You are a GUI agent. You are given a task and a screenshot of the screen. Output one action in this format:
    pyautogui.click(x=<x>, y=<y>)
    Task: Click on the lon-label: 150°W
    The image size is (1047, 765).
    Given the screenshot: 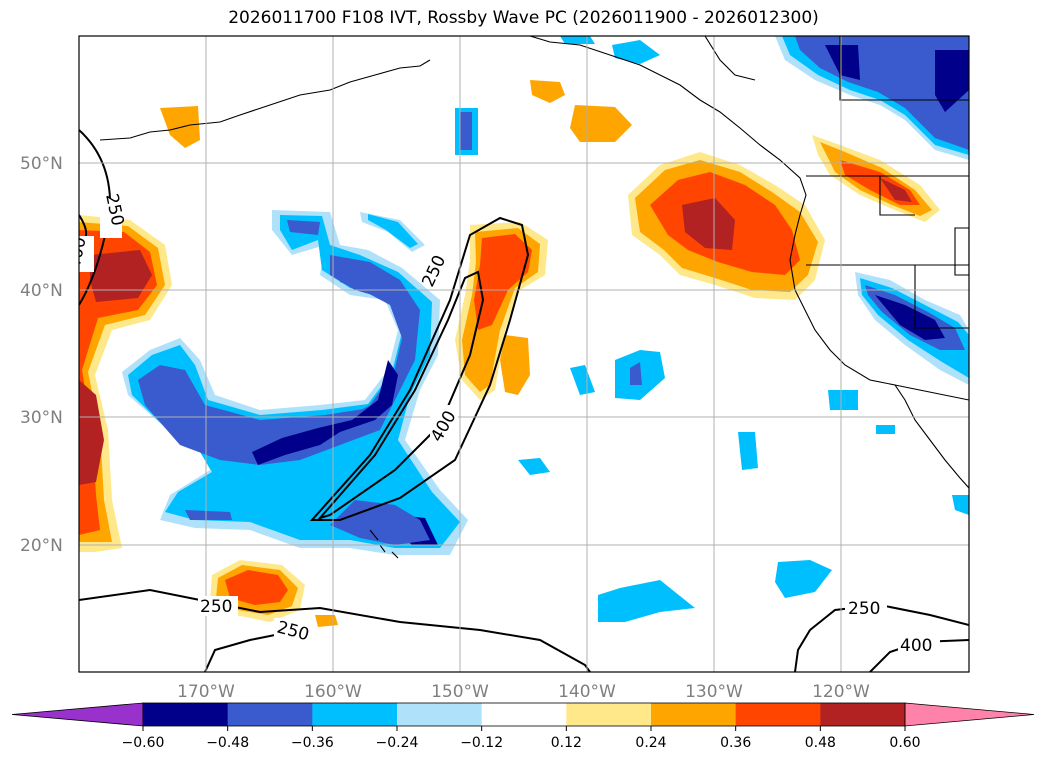 What is the action you would take?
    pyautogui.click(x=460, y=692)
    